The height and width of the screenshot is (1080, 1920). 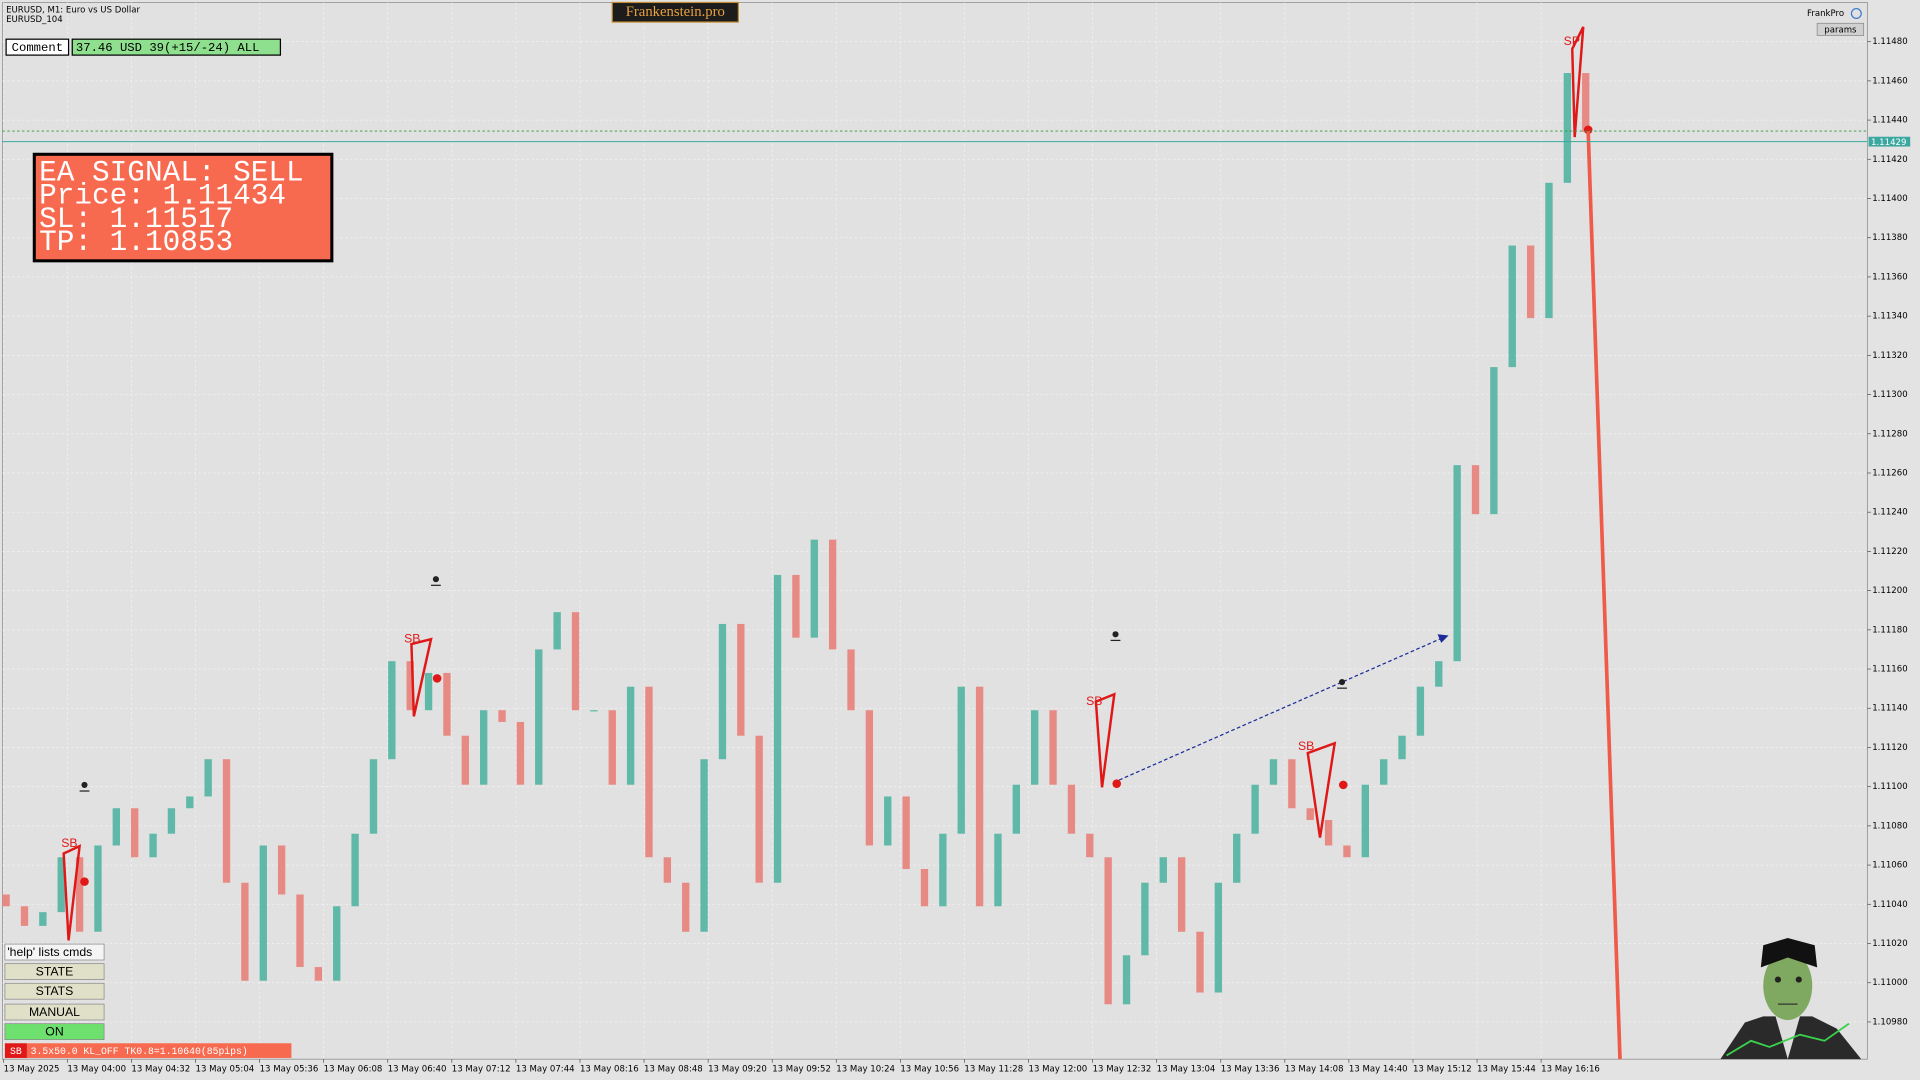 I want to click on x-tick-label: 13 May 05:04, so click(x=225, y=1069).